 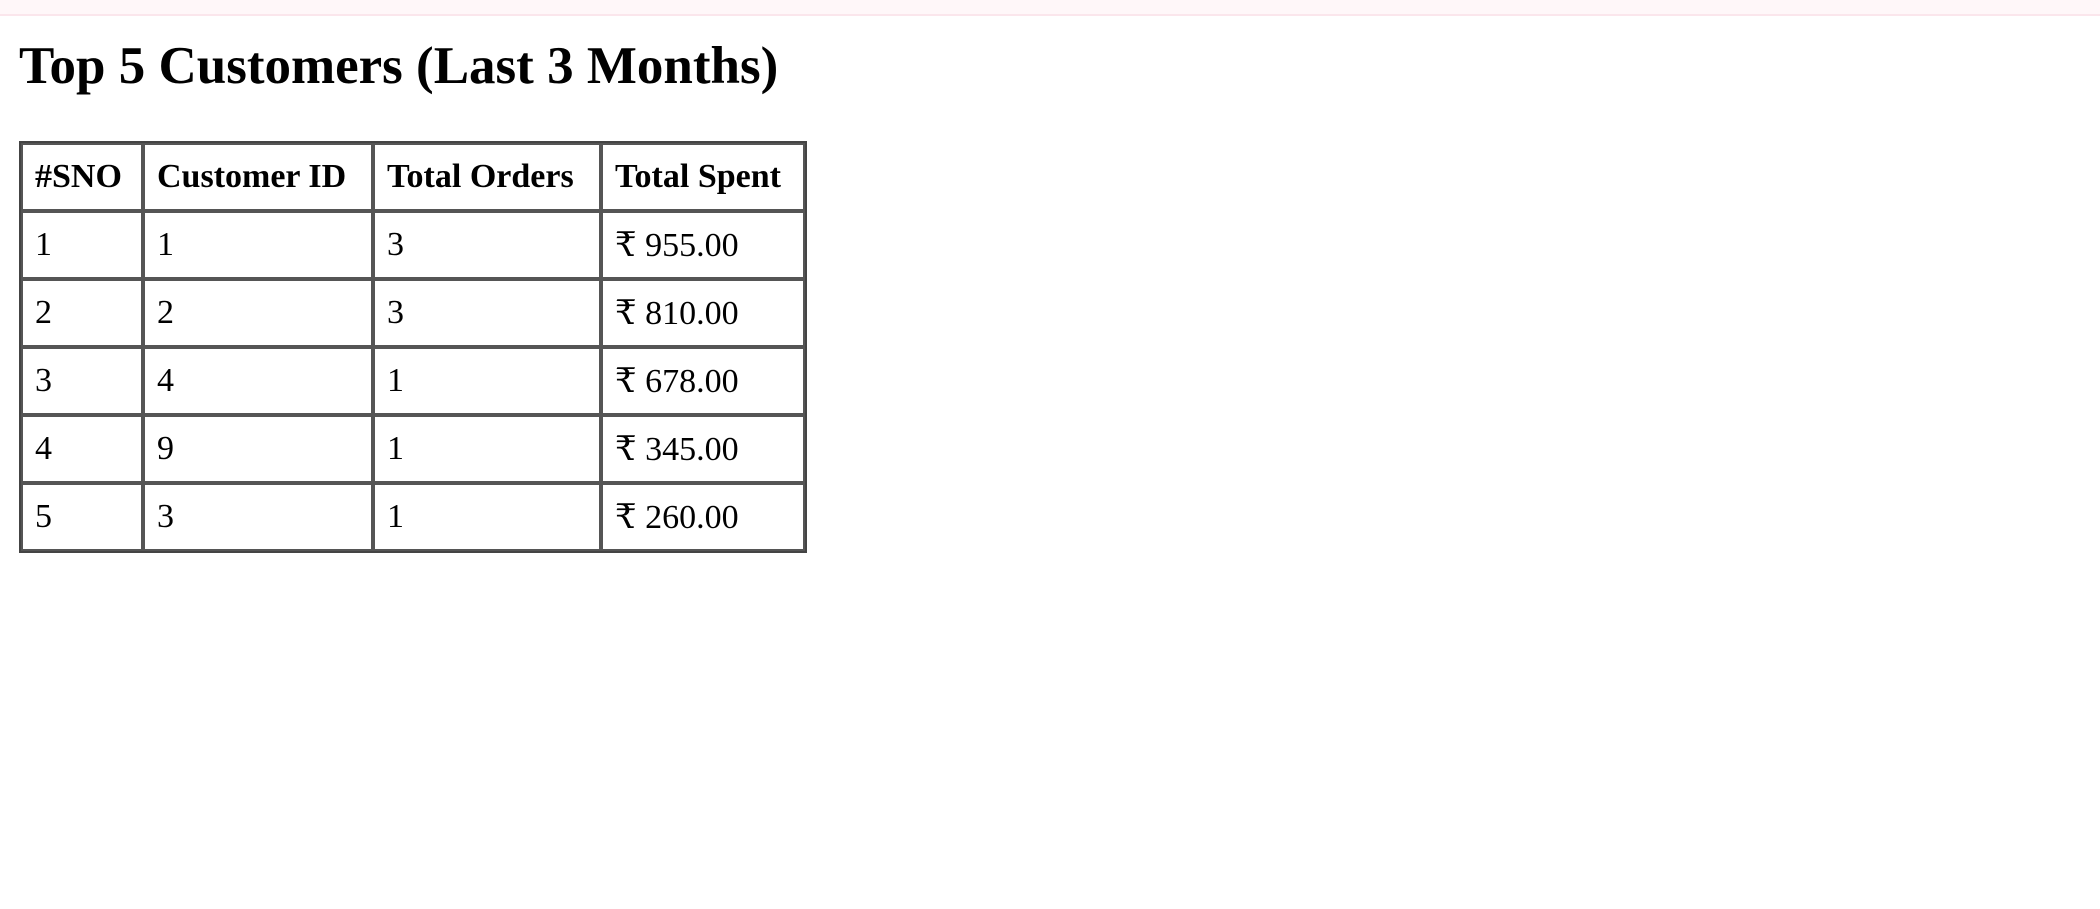 I want to click on cell-sno: 5, so click(x=82, y=517).